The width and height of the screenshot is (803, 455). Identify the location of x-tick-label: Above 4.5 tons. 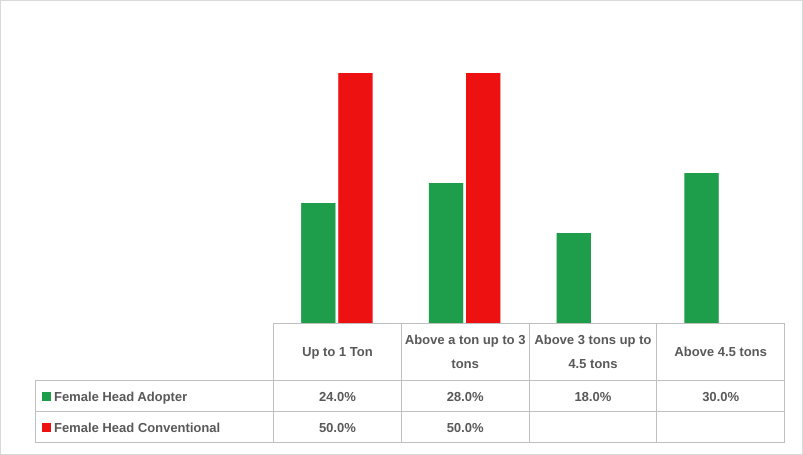
(720, 352).